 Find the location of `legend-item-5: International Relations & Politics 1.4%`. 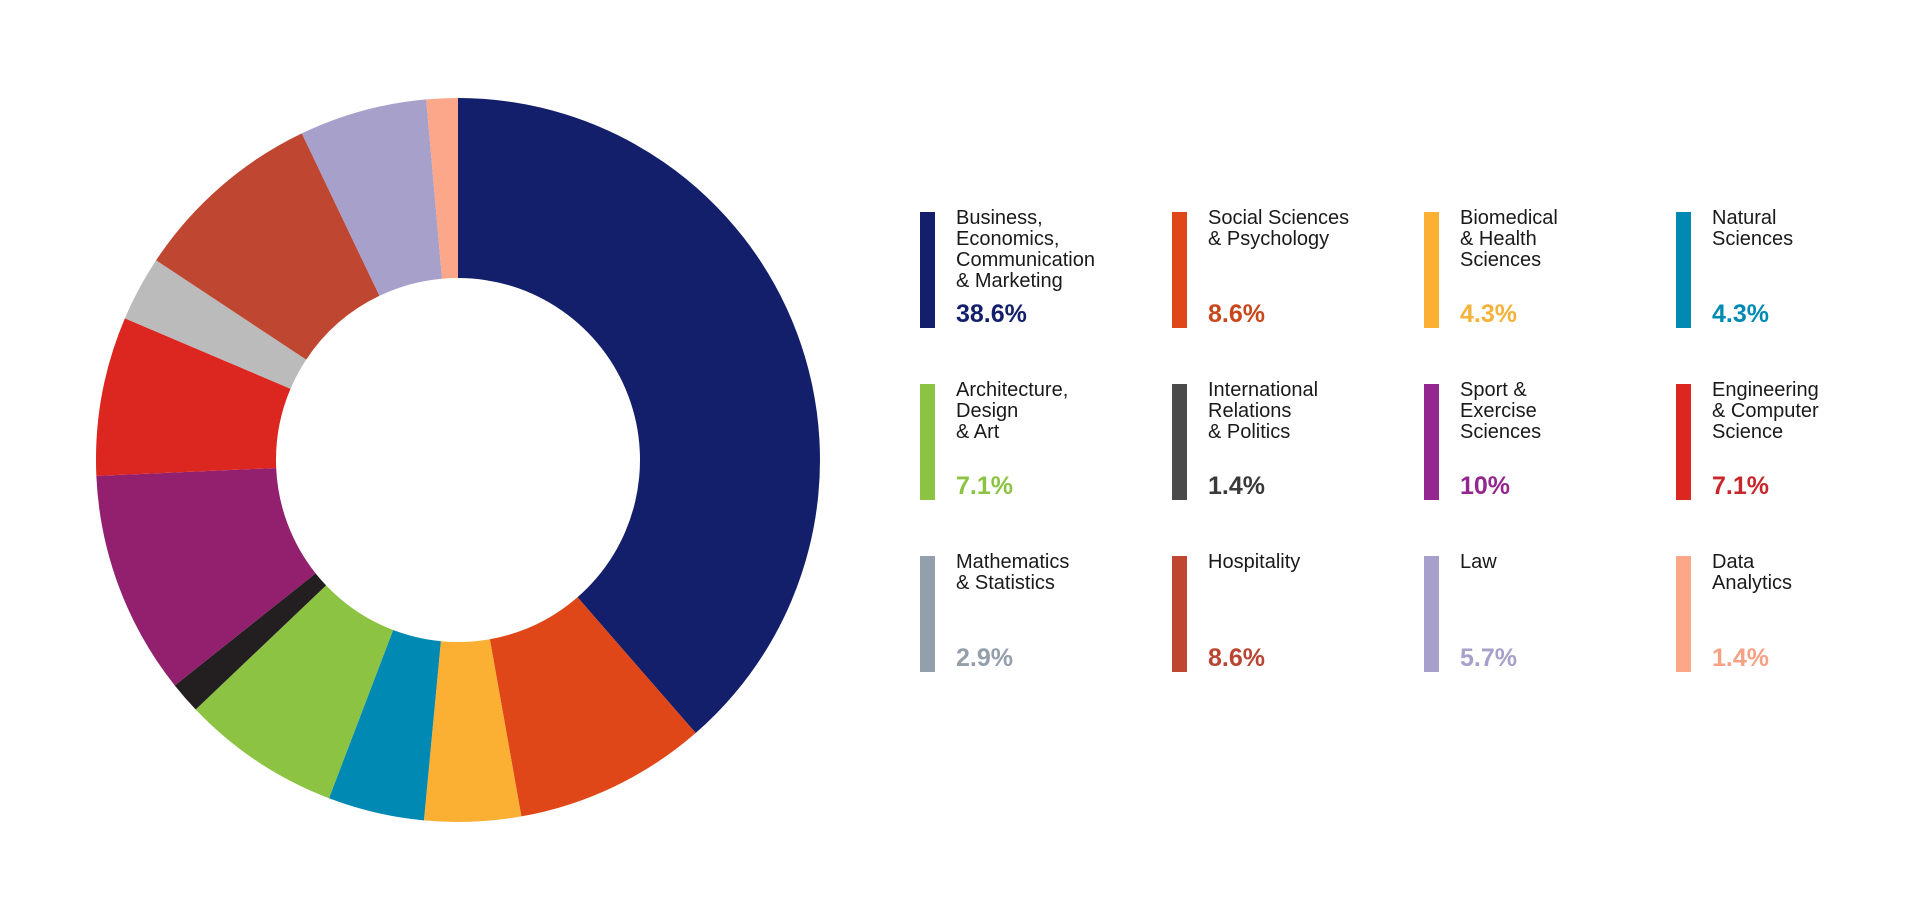

legend-item-5: International Relations & Politics 1.4% is located at coordinates (1292, 440).